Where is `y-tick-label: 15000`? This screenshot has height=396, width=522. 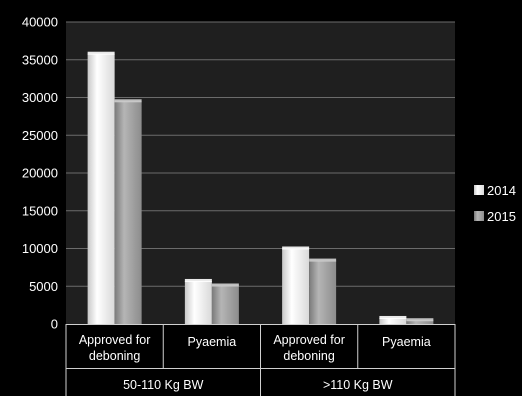
y-tick-label: 15000 is located at coordinates (40, 210).